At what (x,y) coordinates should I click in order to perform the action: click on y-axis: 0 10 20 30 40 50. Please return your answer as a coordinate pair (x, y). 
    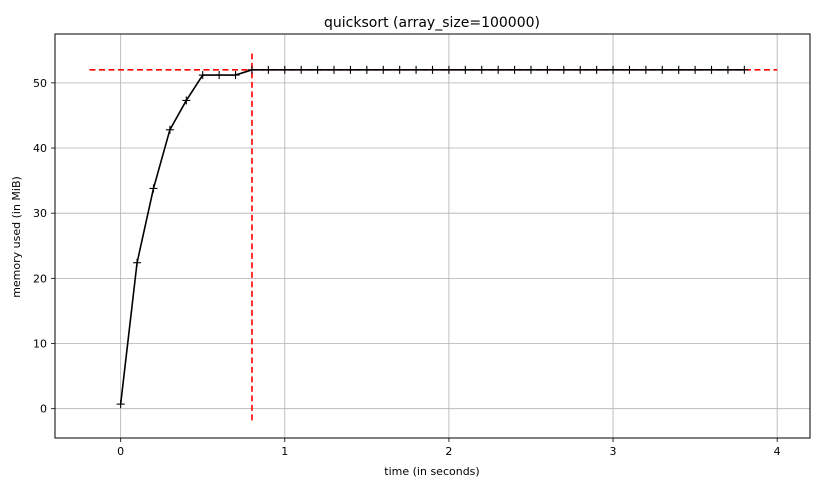
    Looking at the image, I should click on (44, 246).